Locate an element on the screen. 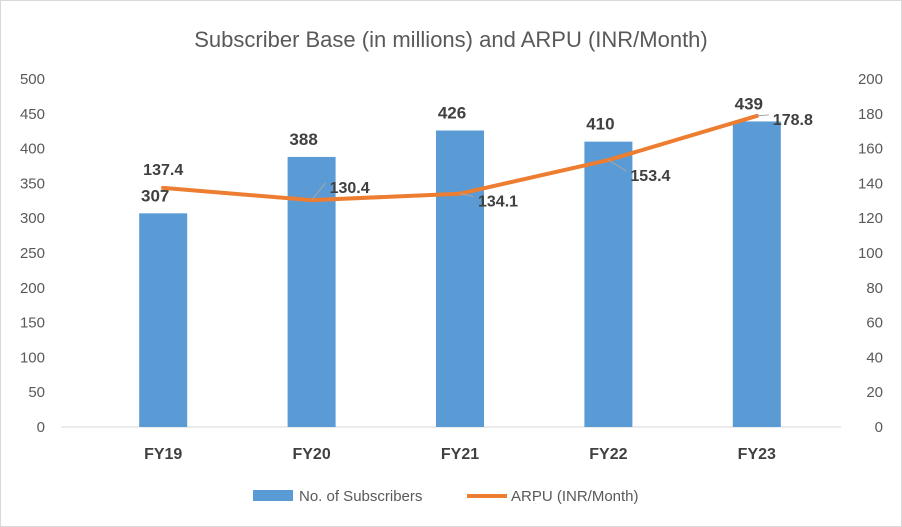  category-label: FY19 is located at coordinates (163, 454).